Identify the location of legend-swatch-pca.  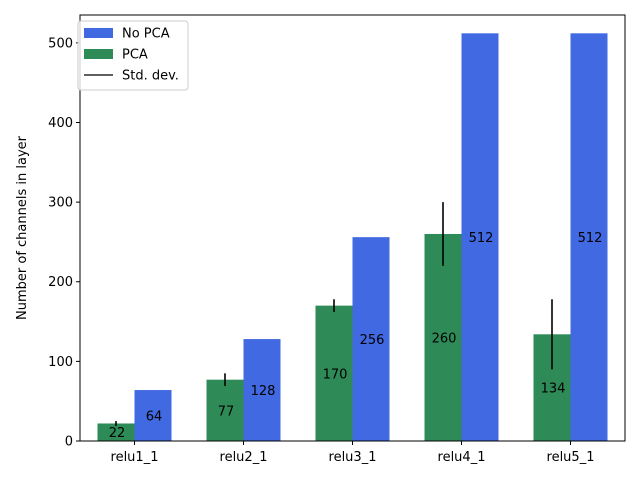
(98, 54).